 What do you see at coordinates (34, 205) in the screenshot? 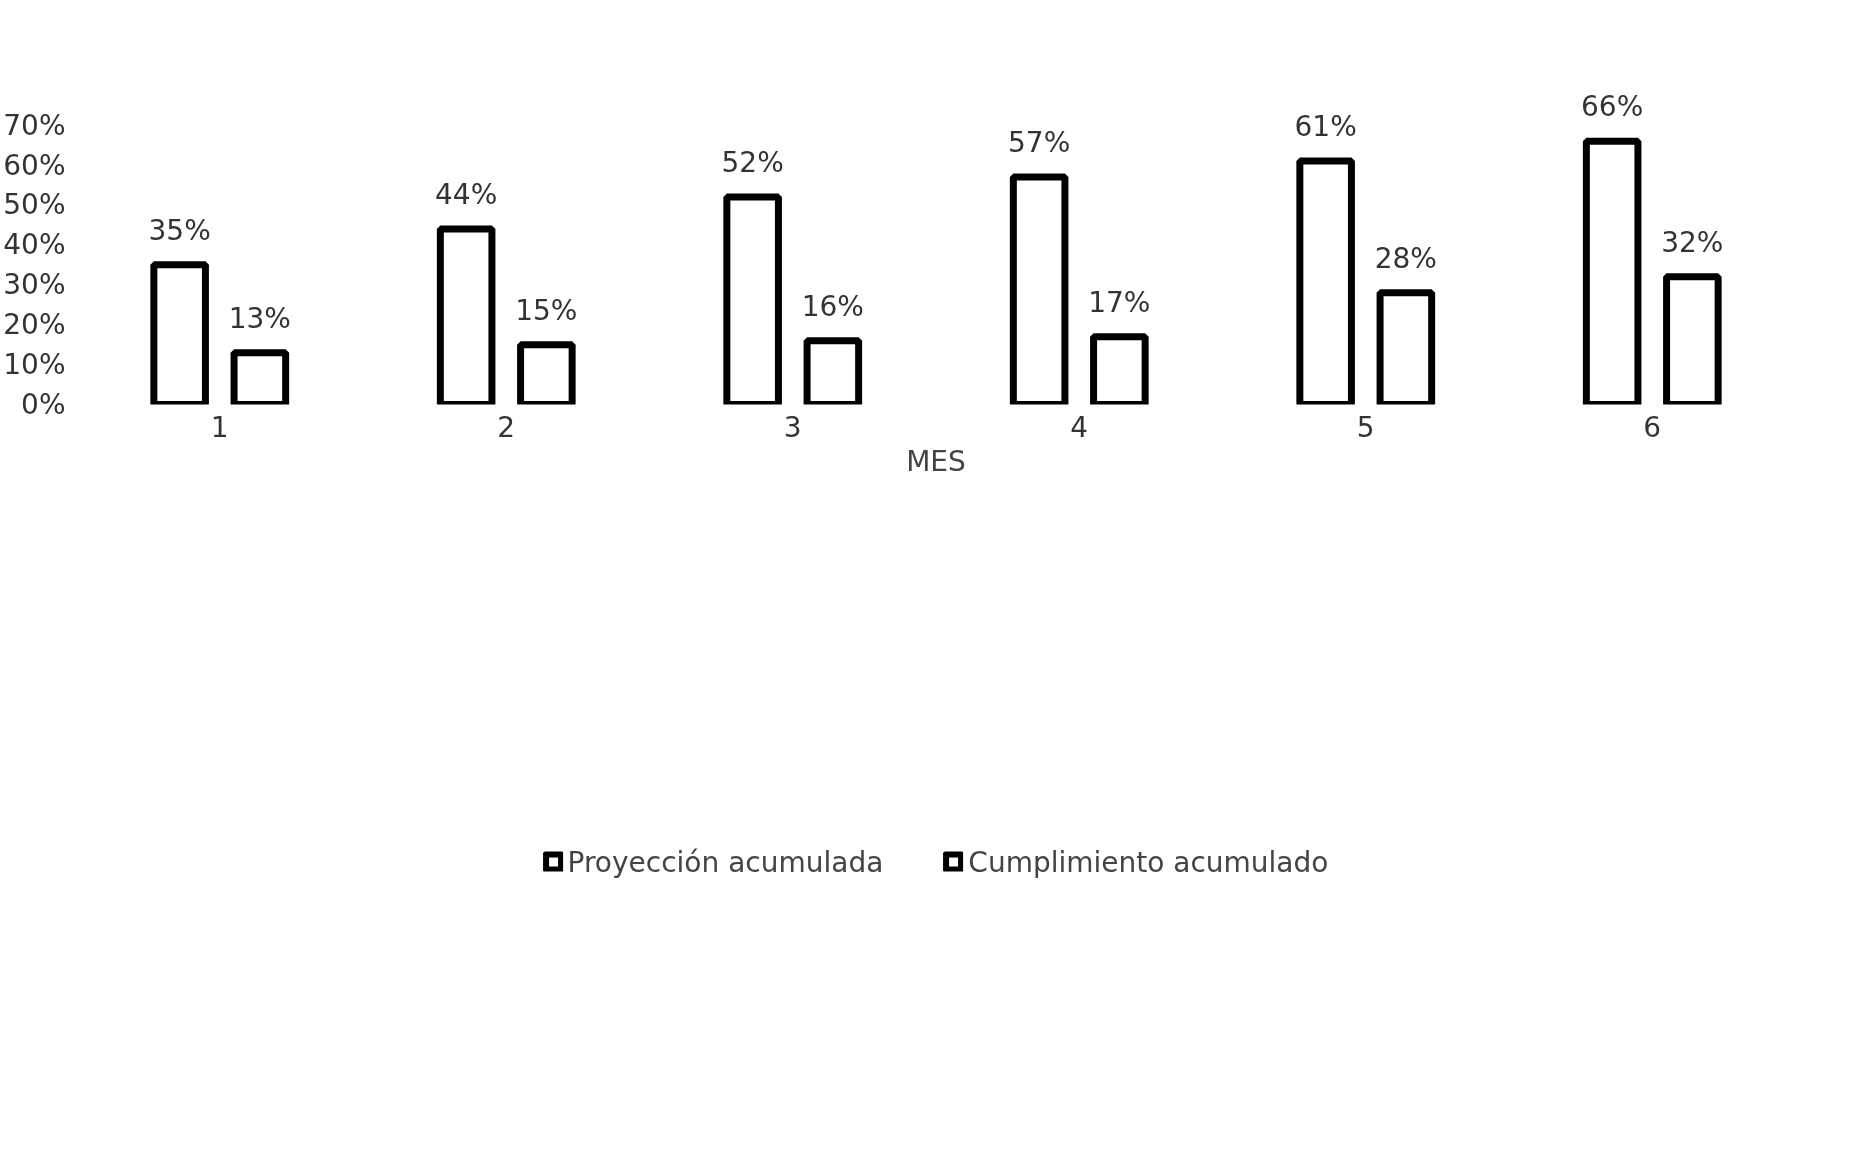
I see `y-tick-label: 50%` at bounding box center [34, 205].